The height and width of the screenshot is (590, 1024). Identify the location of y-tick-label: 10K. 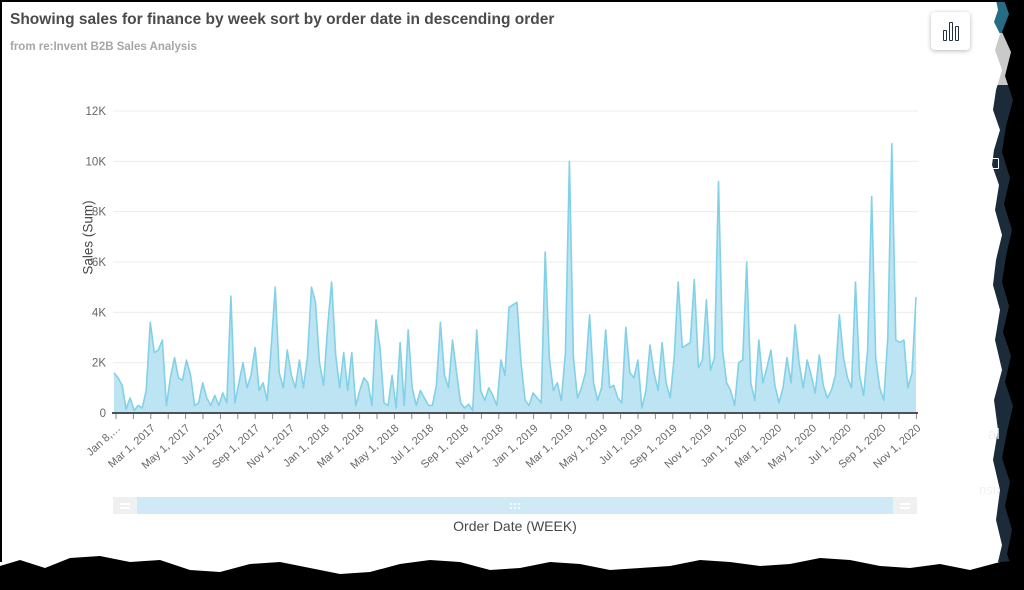
(96, 162).